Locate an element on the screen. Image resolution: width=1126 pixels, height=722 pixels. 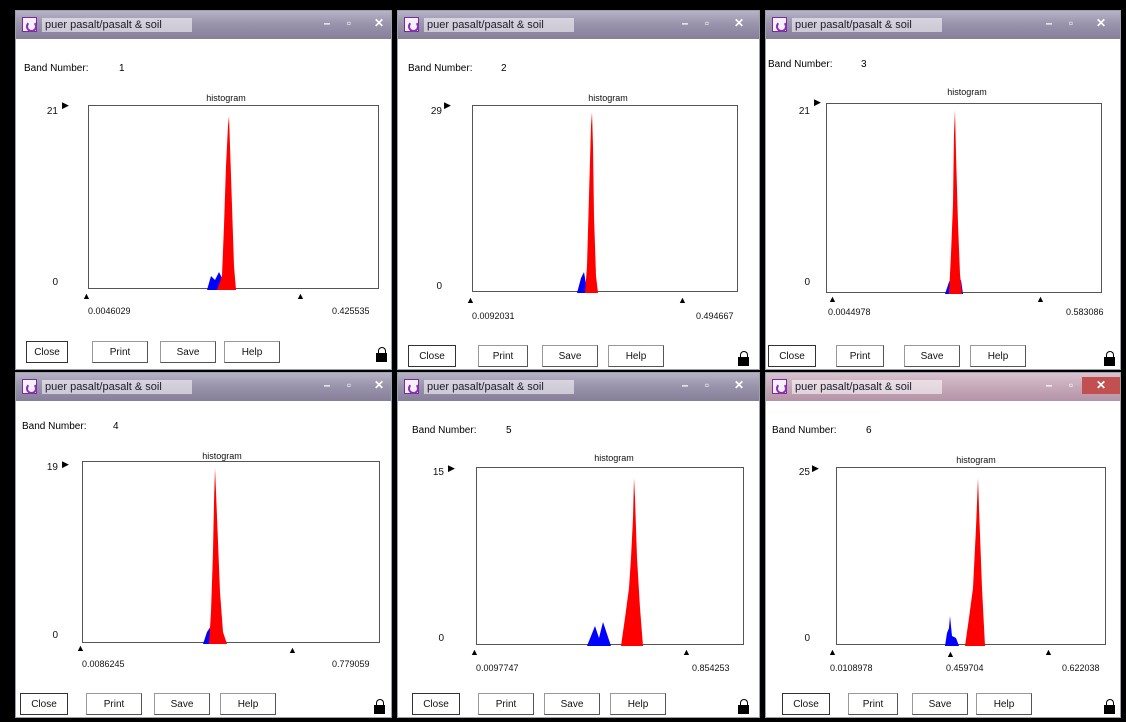
y-axis-max-label: 29 is located at coordinates (436, 111).